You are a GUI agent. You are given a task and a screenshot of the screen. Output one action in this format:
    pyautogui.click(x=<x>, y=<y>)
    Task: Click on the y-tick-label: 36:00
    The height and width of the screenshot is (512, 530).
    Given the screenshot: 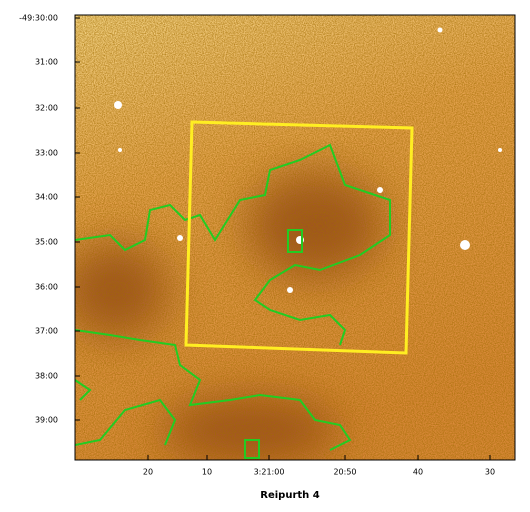 What is the action you would take?
    pyautogui.click(x=46, y=287)
    